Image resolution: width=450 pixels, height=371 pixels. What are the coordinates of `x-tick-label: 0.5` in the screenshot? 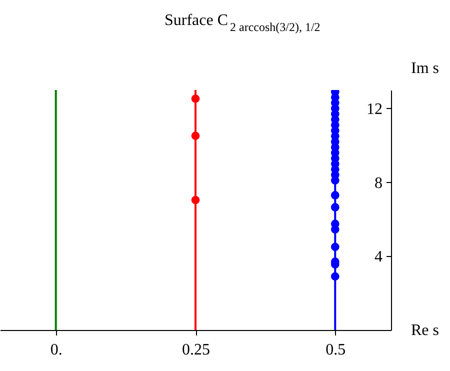 It's located at (336, 350).